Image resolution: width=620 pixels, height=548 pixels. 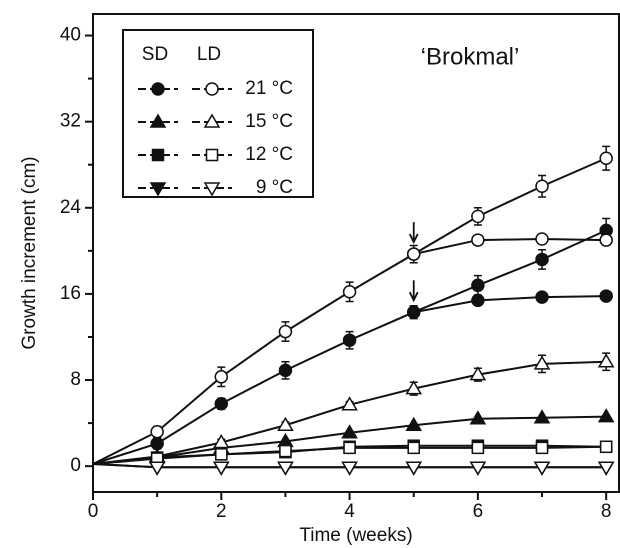 I want to click on legend-label: 21 °C, so click(x=269, y=88).